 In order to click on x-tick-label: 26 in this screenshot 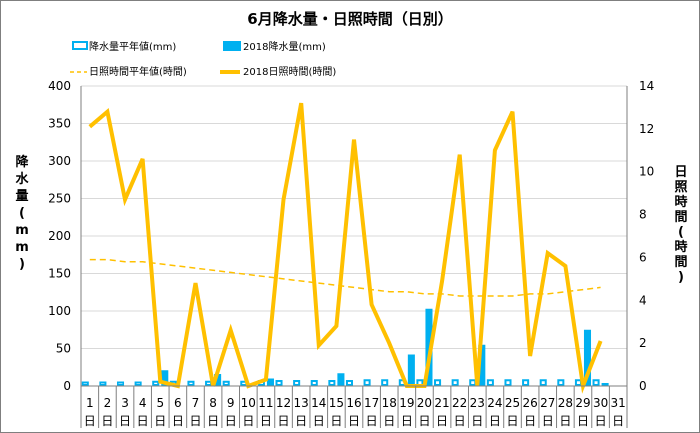, I will do `click(529, 403)`.